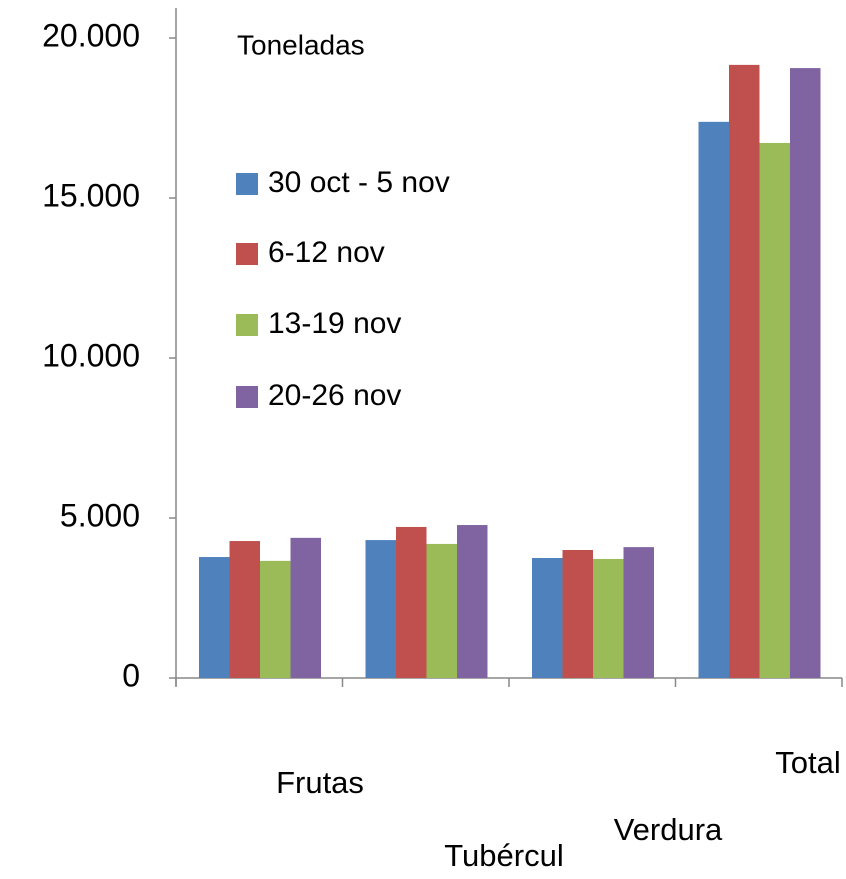 This screenshot has width=846, height=879. I want to click on legend-label: 30 oct - 5 nov, so click(359, 182).